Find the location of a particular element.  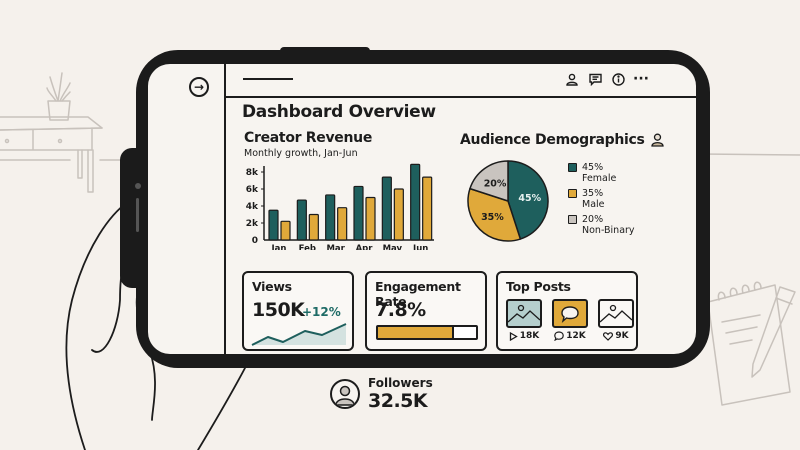

post-stat: 18K is located at coordinates (524, 336).